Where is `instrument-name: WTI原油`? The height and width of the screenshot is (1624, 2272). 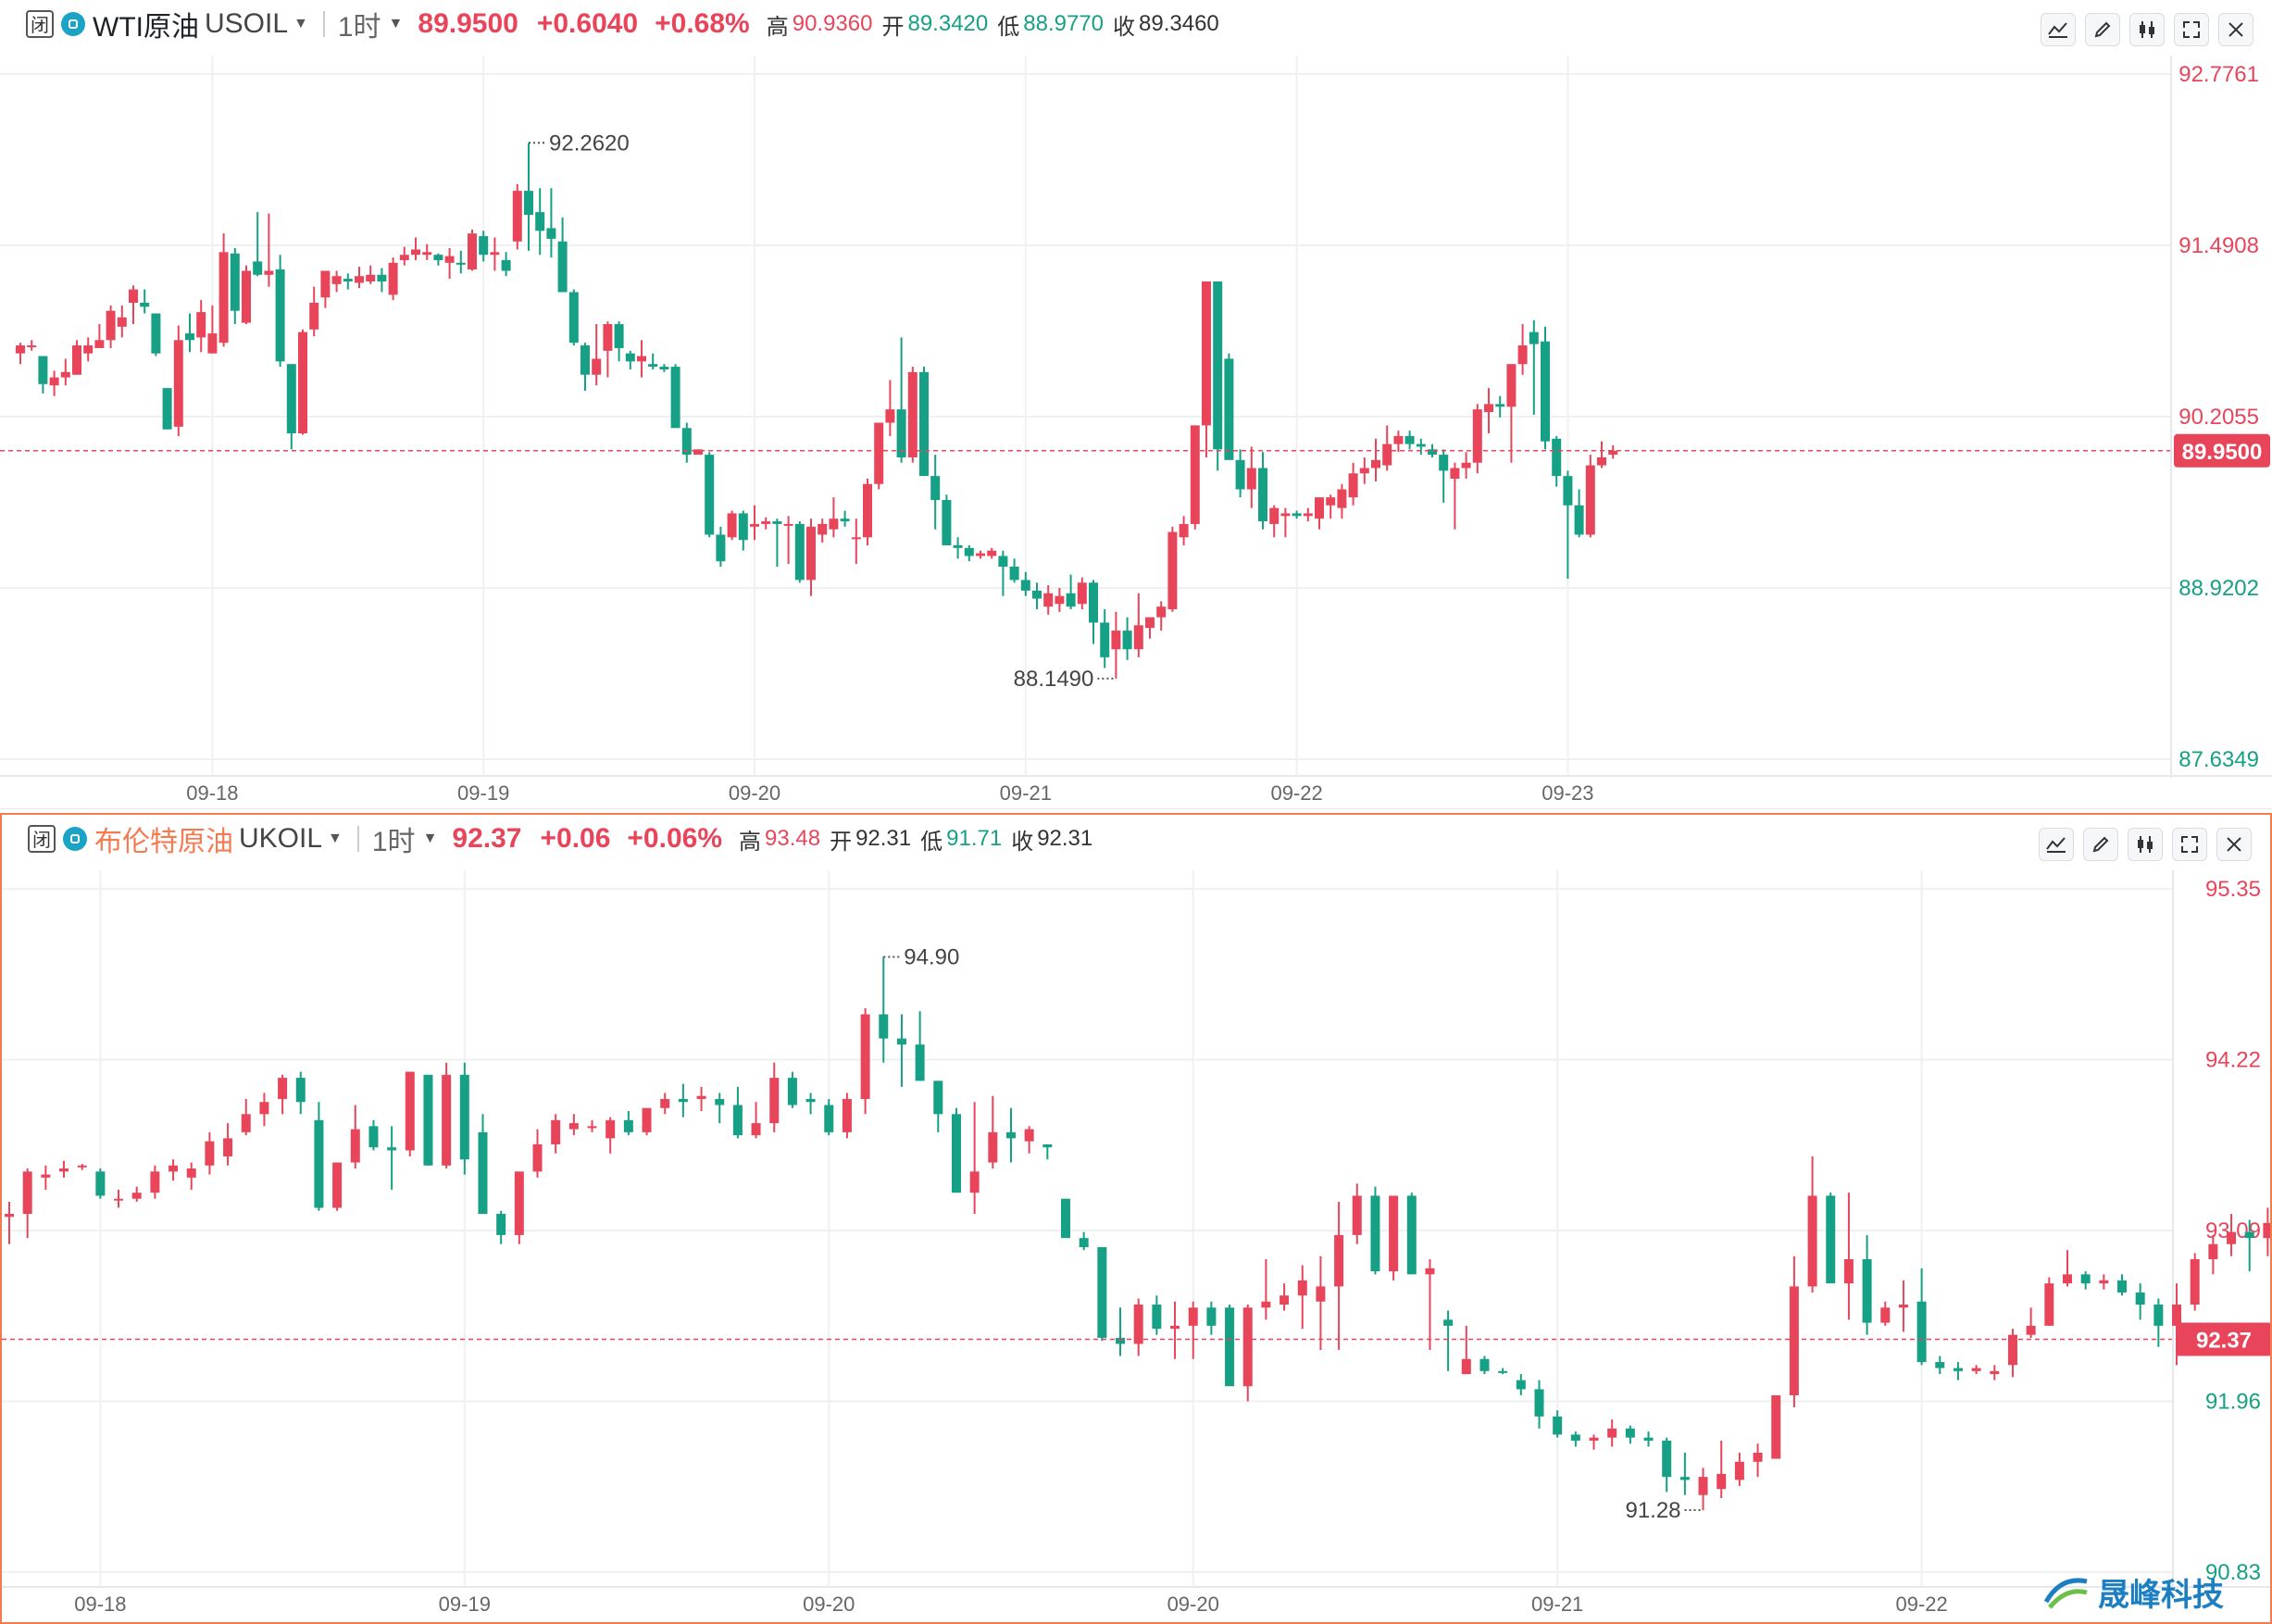
instrument-name: WTI原油 is located at coordinates (146, 27).